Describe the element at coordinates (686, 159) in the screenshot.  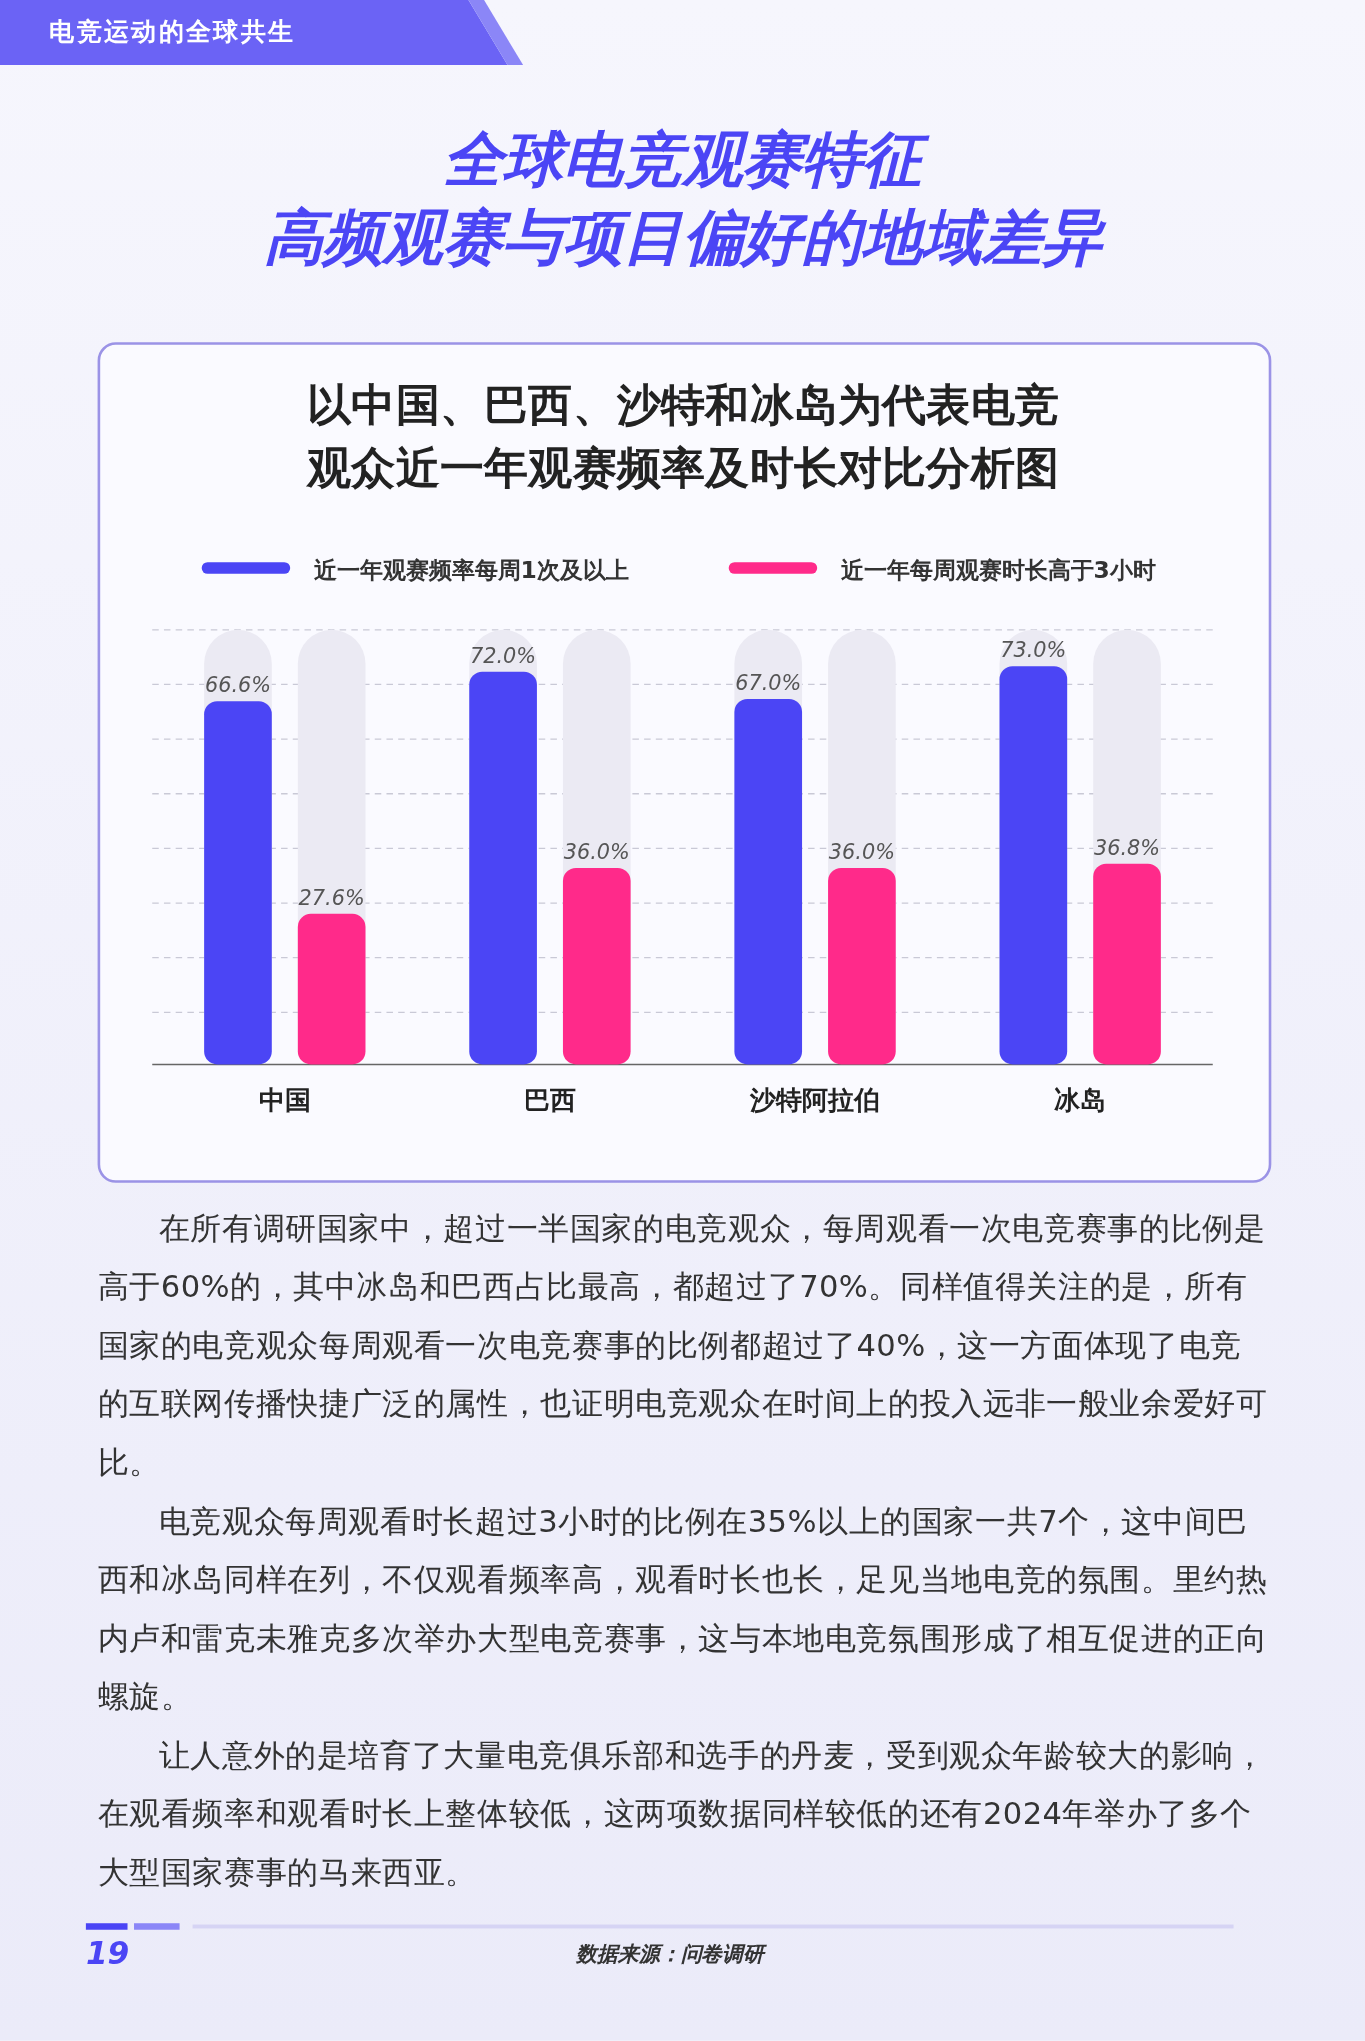
I see `text: 全球电竞观赛特征` at that location.